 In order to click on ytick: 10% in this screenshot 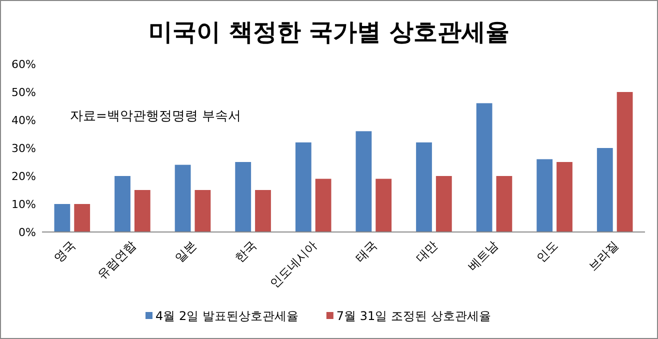, I will do `click(24, 204)`.